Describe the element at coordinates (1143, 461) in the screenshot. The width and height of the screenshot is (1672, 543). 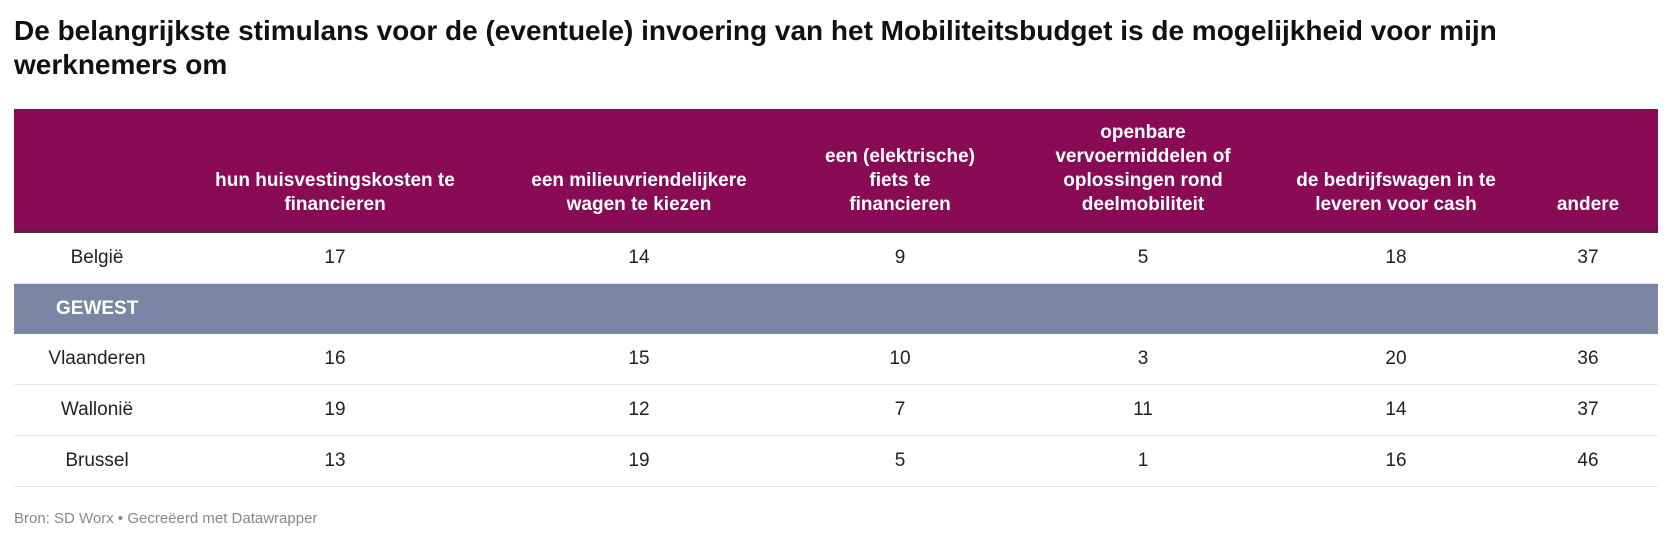
I see `cell: 1` at that location.